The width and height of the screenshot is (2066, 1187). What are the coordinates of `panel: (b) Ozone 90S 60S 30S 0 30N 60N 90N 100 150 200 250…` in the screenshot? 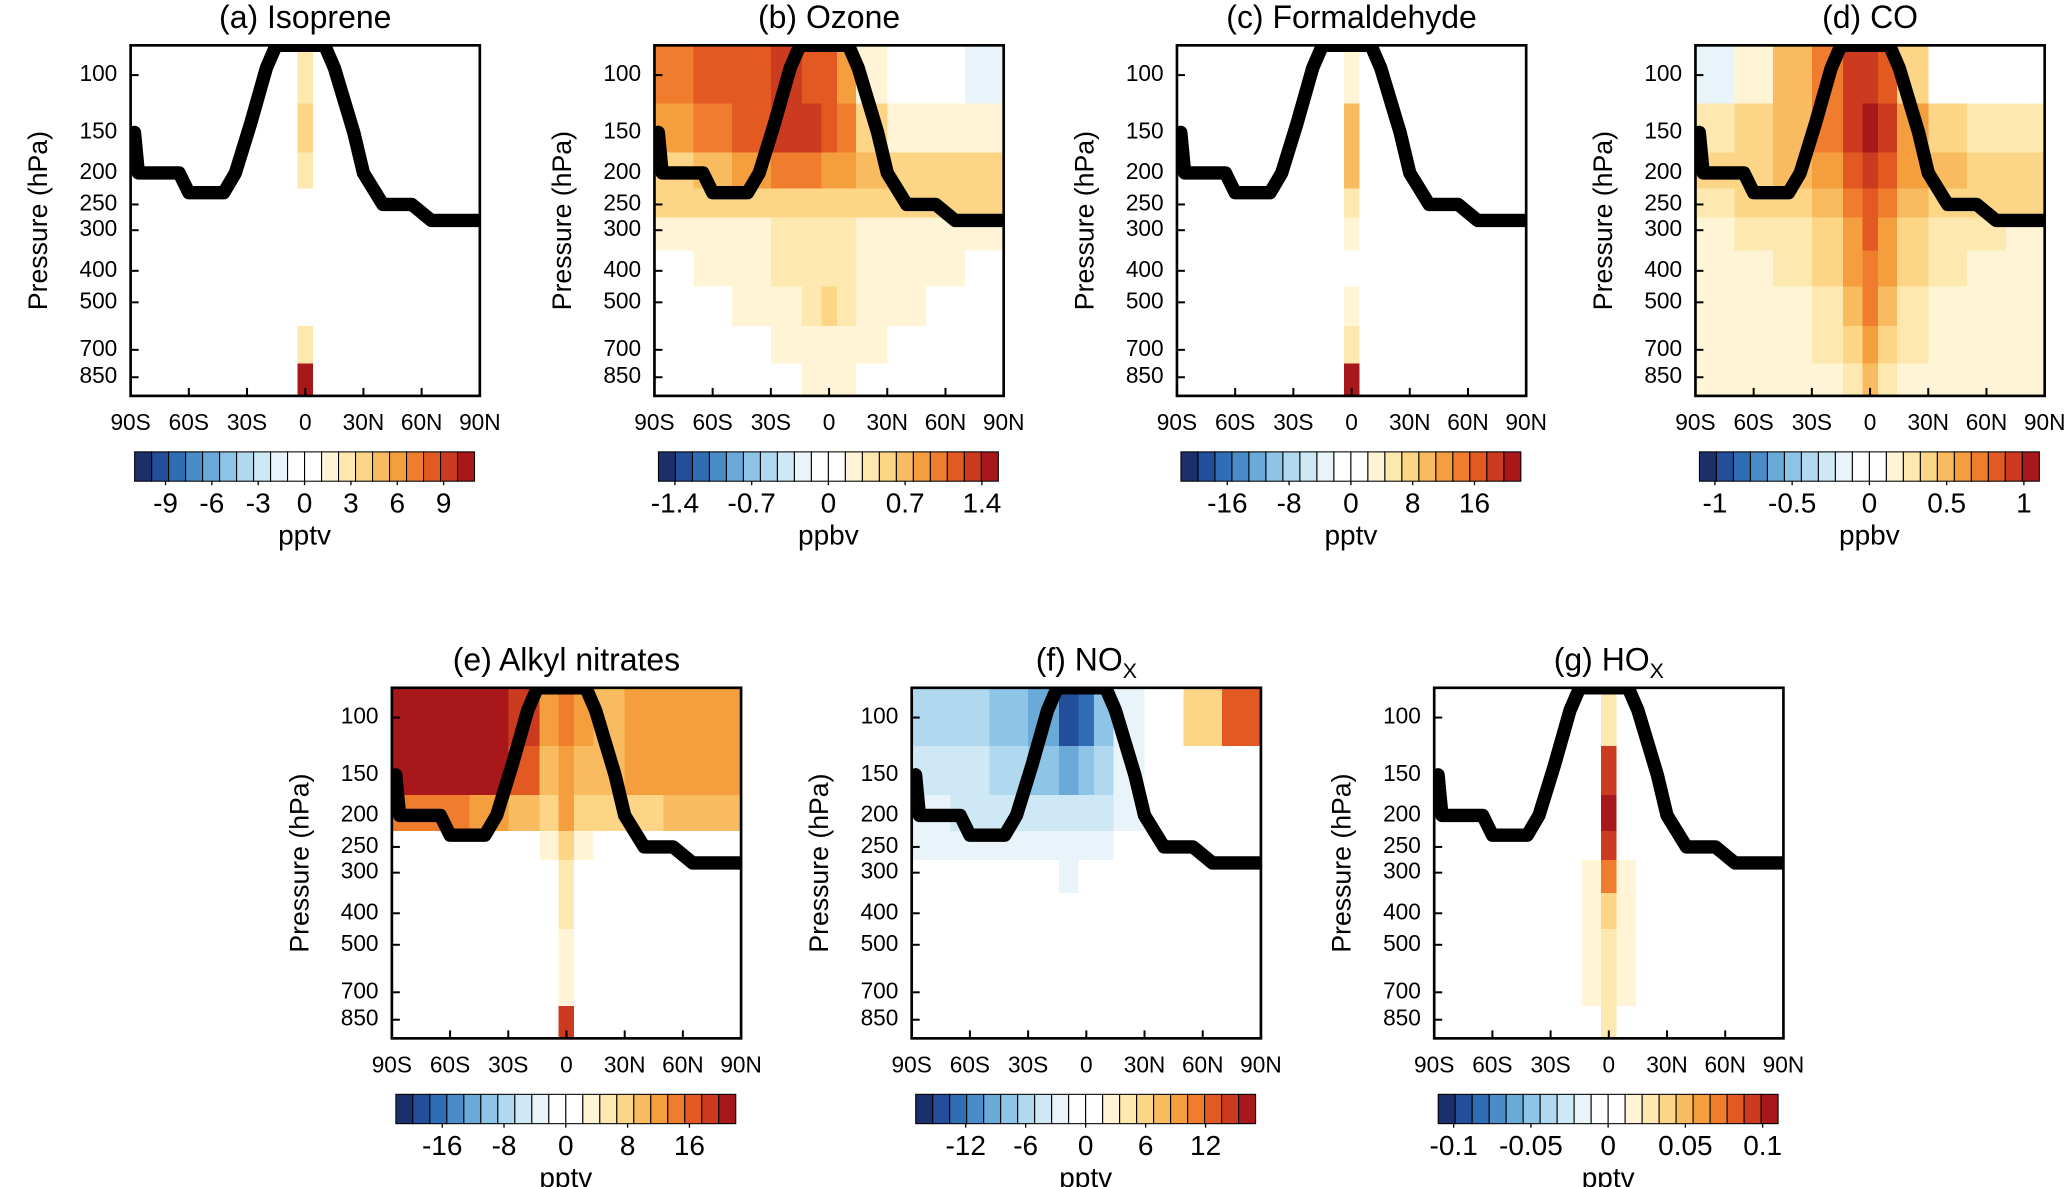 It's located at (786, 275).